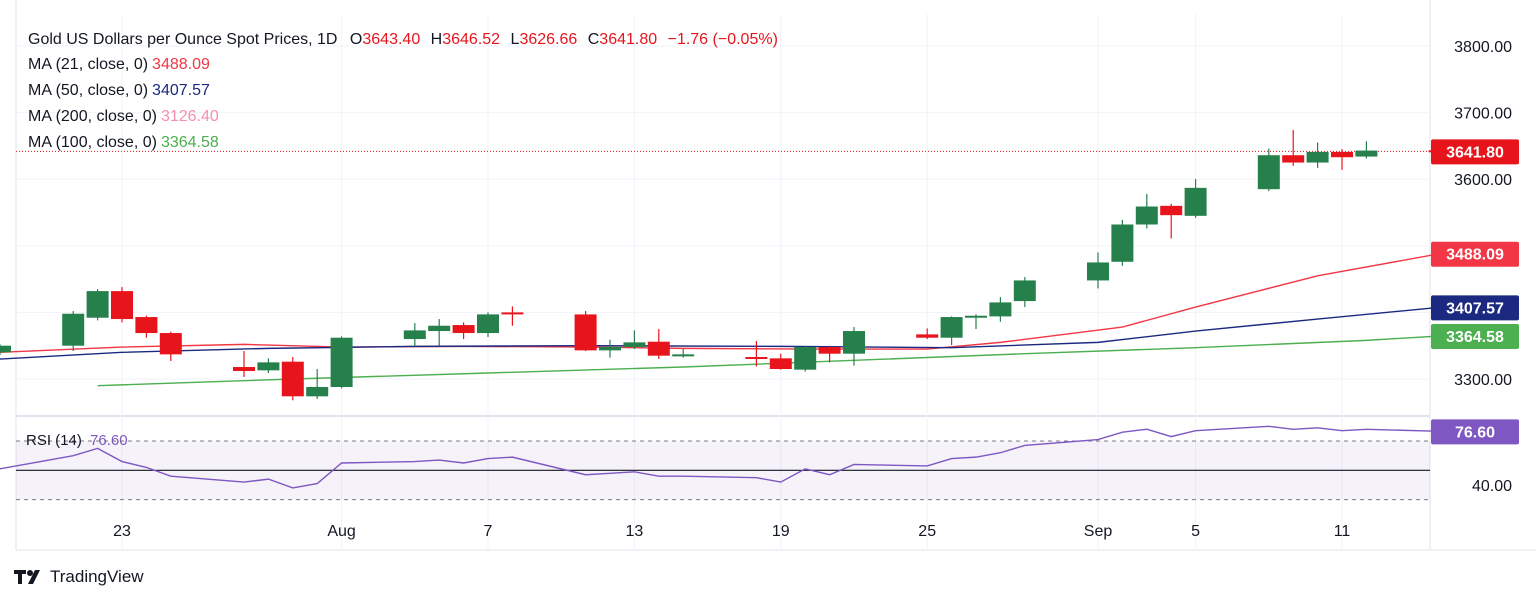  I want to click on low-value: 3626.66, so click(548, 39).